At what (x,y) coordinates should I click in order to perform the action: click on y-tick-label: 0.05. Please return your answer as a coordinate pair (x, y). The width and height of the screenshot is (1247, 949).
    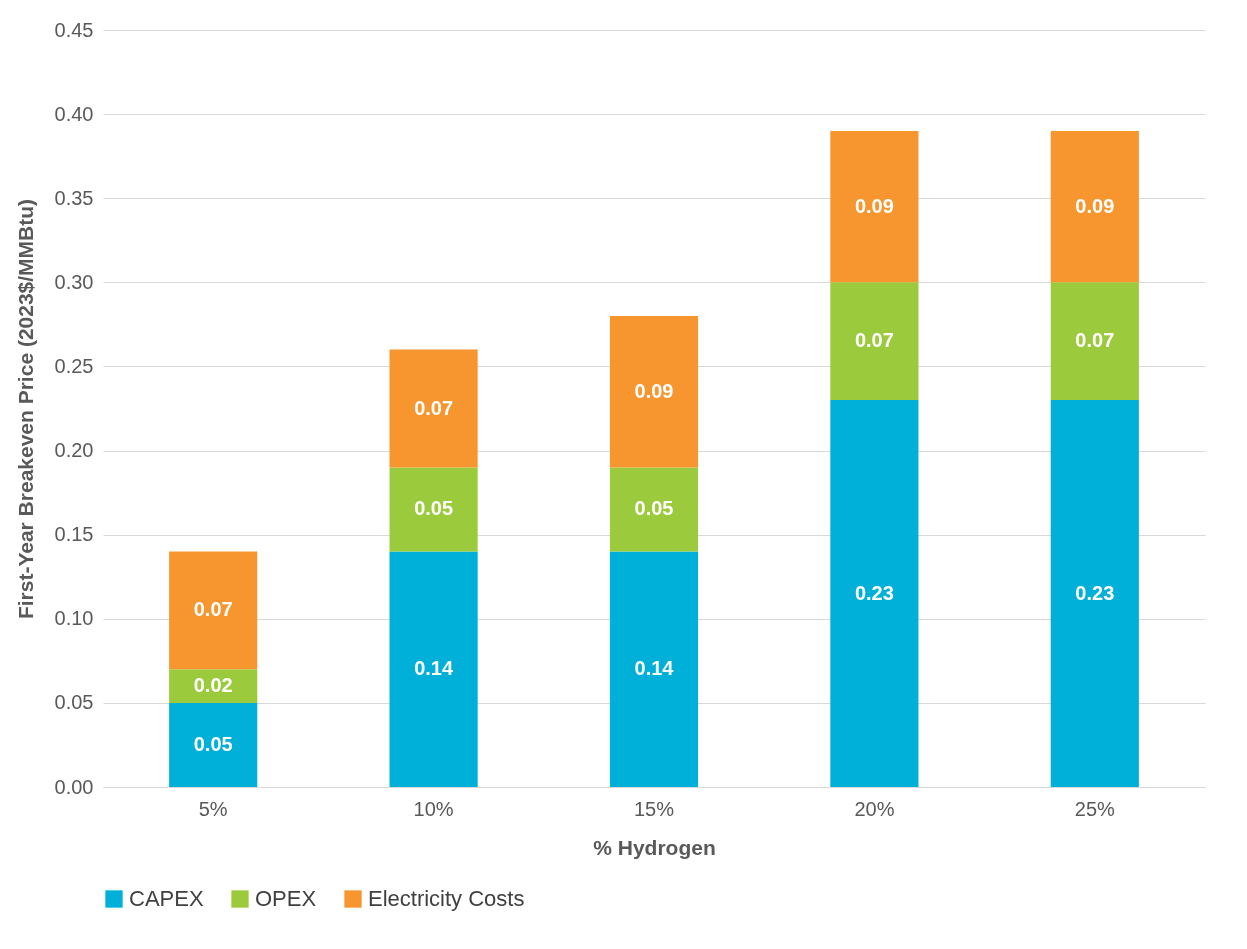
    Looking at the image, I should click on (74, 702).